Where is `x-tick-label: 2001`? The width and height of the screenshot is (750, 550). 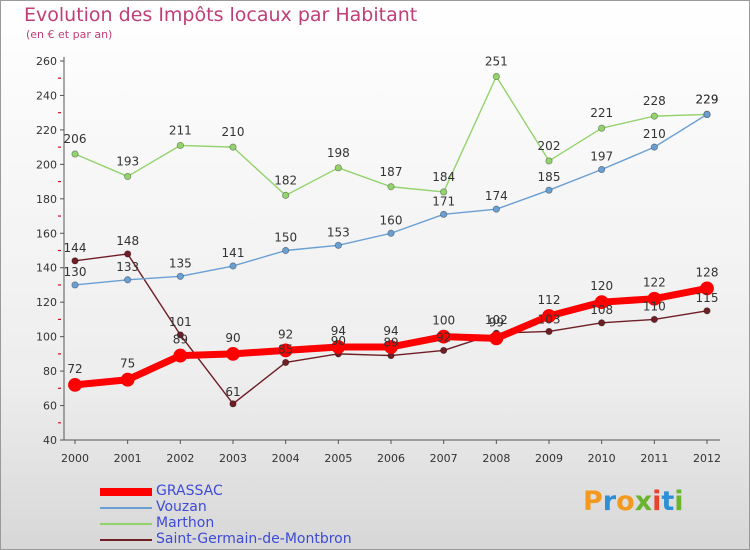 x-tick-label: 2001 is located at coordinates (128, 458).